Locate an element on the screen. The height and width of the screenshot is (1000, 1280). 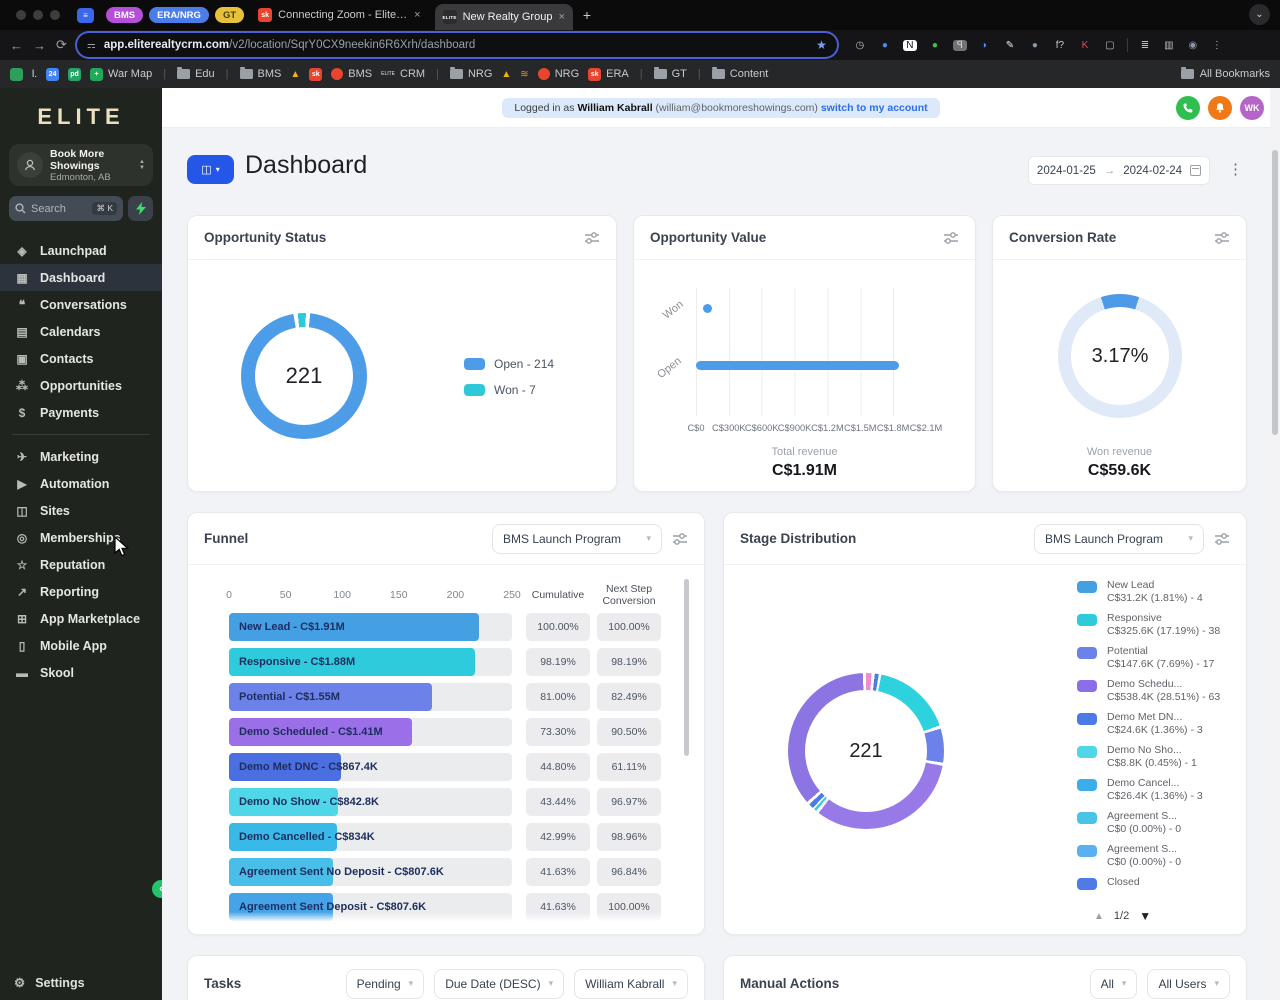
forward-icon: → is located at coordinates (39, 45).